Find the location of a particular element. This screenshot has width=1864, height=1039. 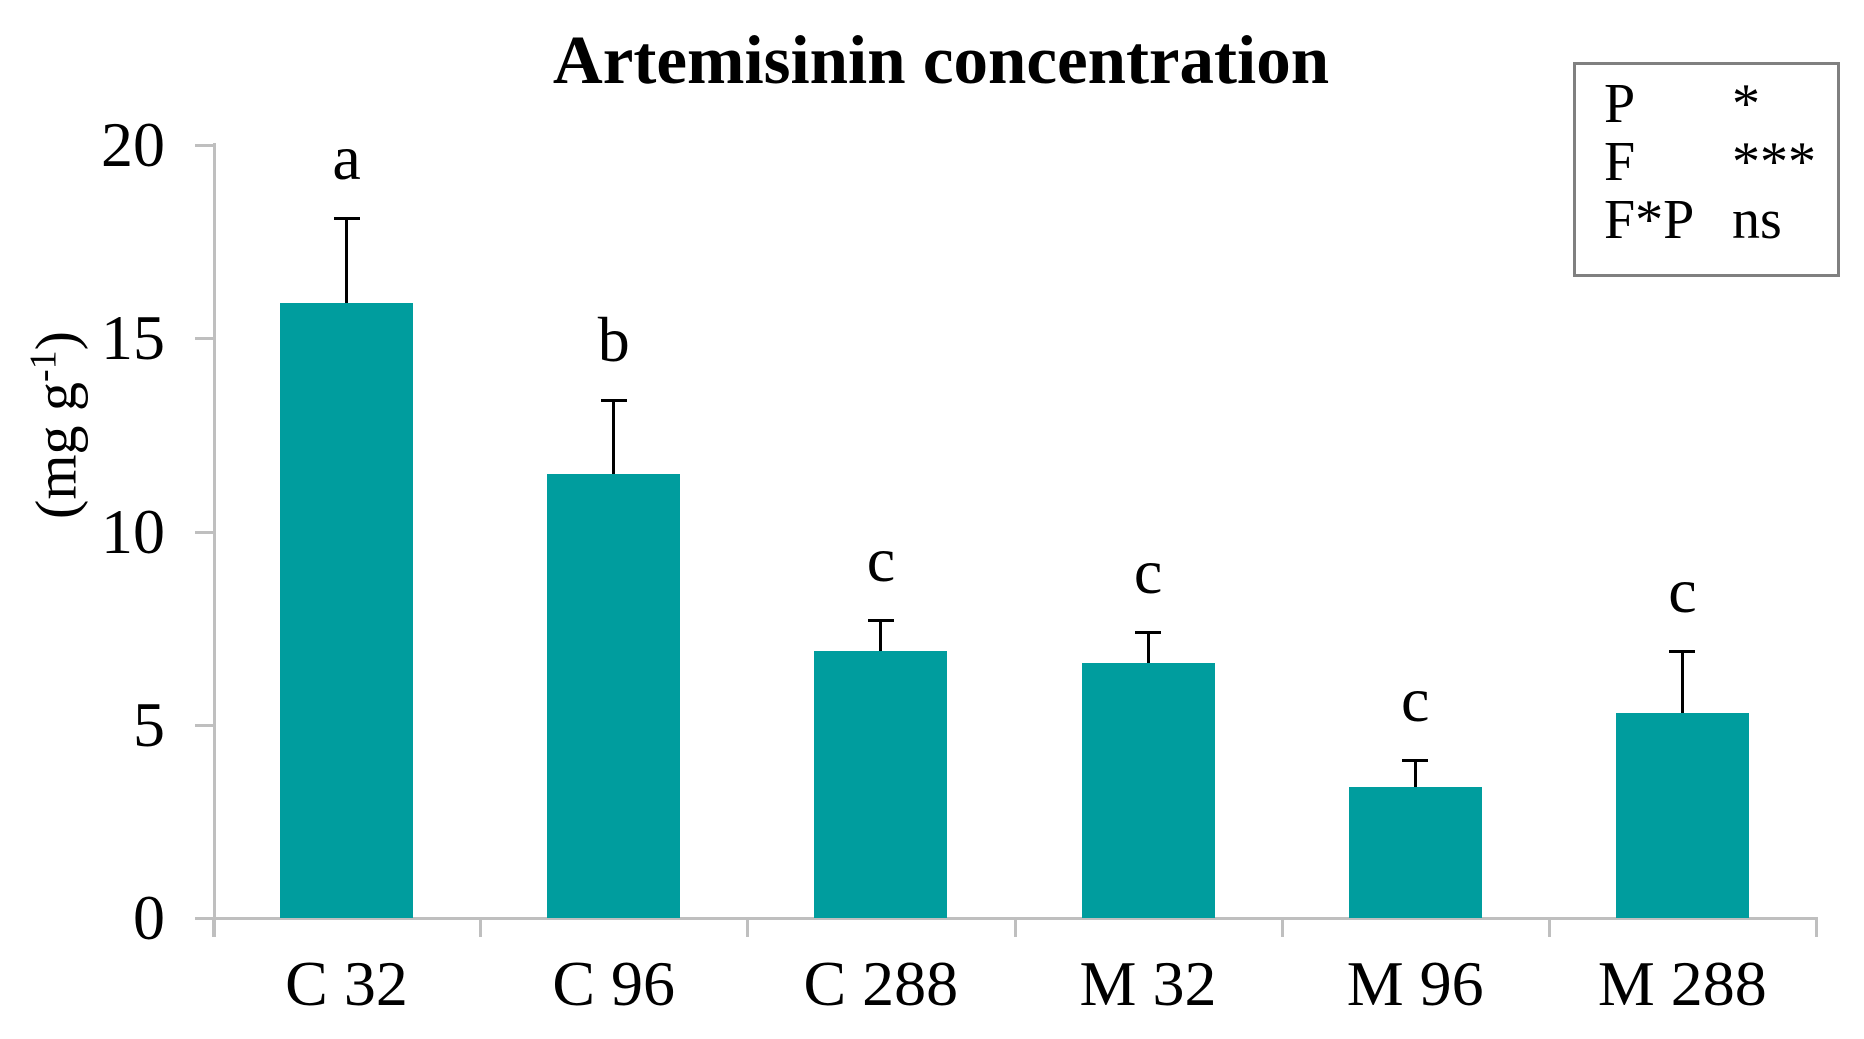

y-tick-label: 20 is located at coordinates (133, 144).